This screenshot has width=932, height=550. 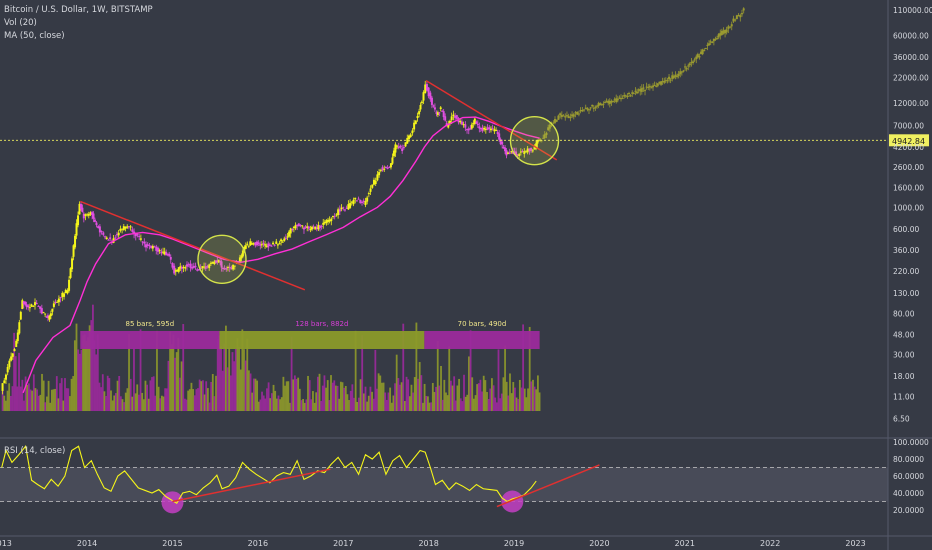 What do you see at coordinates (904, 335) in the screenshot?
I see `price-axis-label: 48.00` at bounding box center [904, 335].